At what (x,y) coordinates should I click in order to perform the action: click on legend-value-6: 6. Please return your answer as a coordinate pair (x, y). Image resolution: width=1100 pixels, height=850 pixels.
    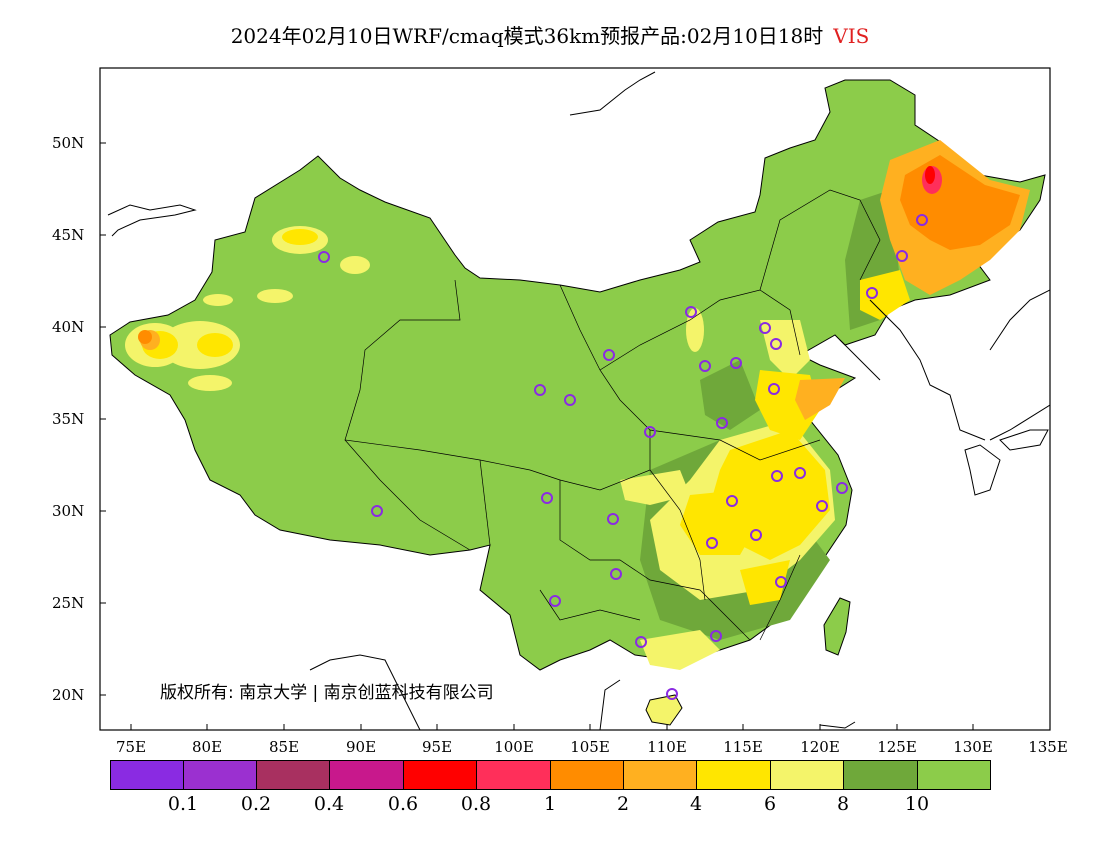
    Looking at the image, I should click on (770, 804).